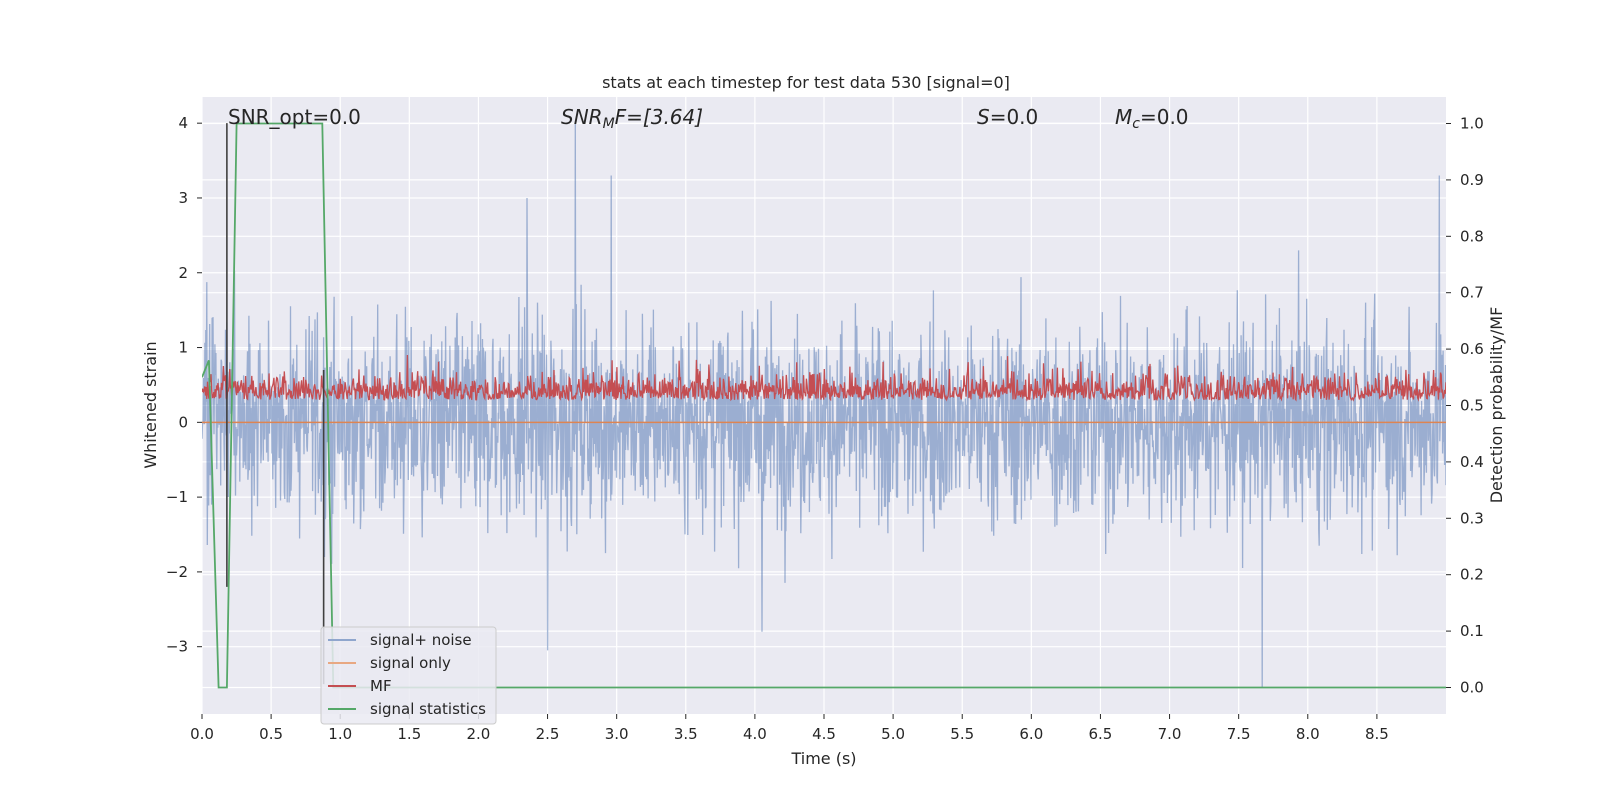  Describe the element at coordinates (824, 734) in the screenshot. I see `x-tick-label: 4.5` at that location.